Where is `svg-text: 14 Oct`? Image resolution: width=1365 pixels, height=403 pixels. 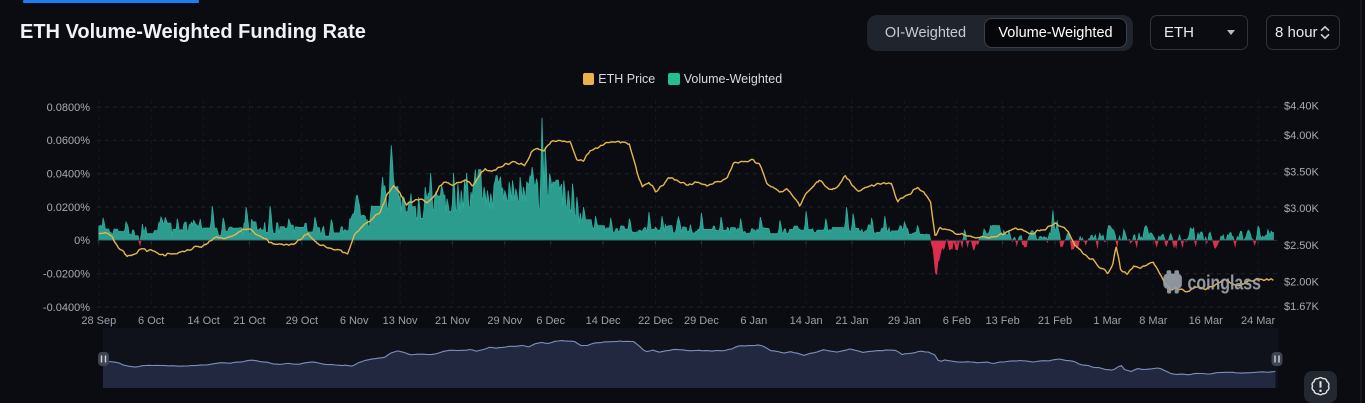
svg-text: 14 Oct is located at coordinates (203, 321).